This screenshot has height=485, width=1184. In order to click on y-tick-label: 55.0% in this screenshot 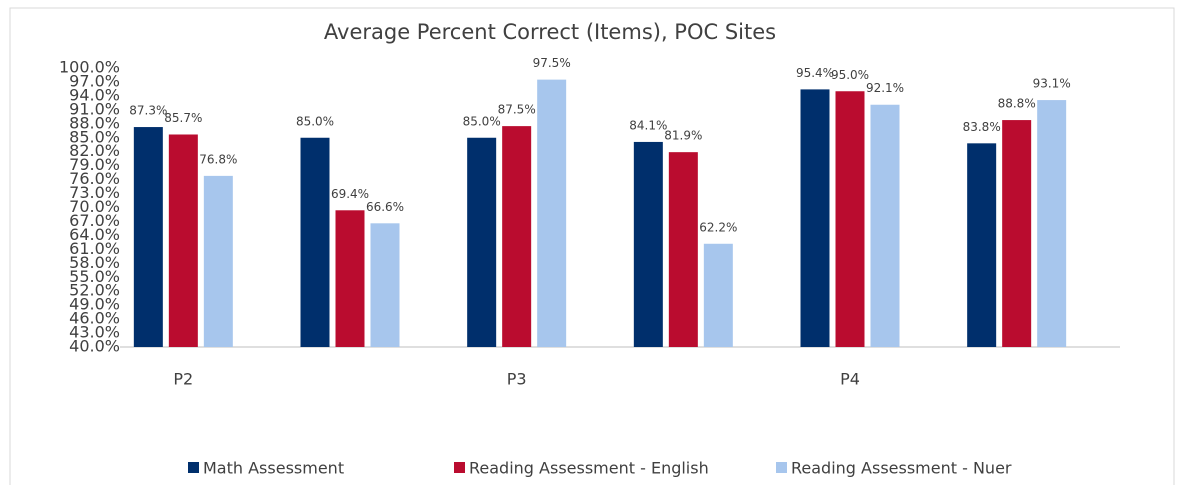, I will do `click(94, 276)`.